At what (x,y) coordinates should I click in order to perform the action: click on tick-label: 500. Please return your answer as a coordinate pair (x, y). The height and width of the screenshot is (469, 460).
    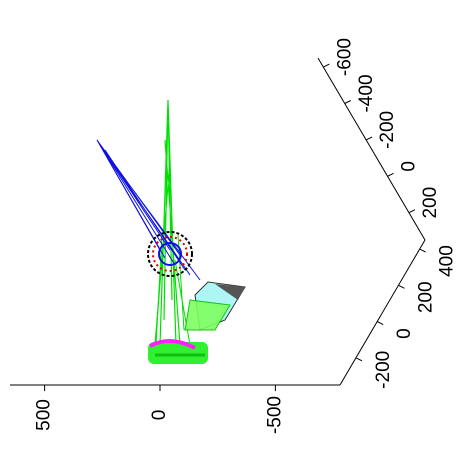
    Looking at the image, I should click on (44, 415).